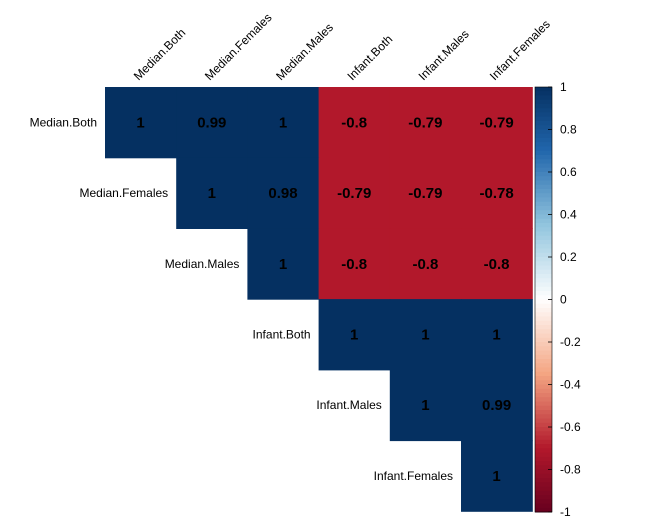  Describe the element at coordinates (570, 342) in the screenshot. I see `legend-tick-label-6: -0.2` at that location.